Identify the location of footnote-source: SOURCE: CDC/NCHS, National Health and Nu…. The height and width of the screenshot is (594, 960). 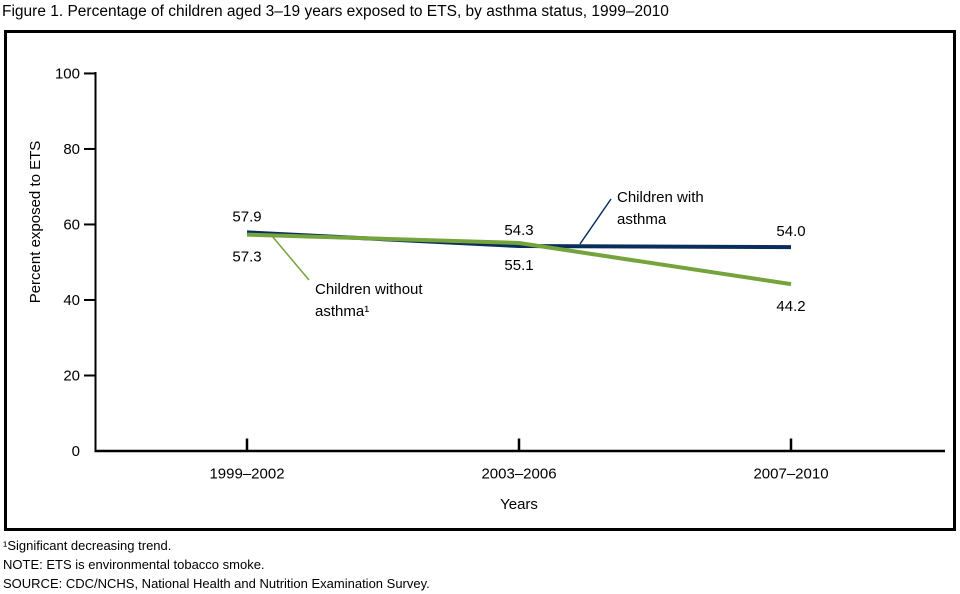
(216, 583).